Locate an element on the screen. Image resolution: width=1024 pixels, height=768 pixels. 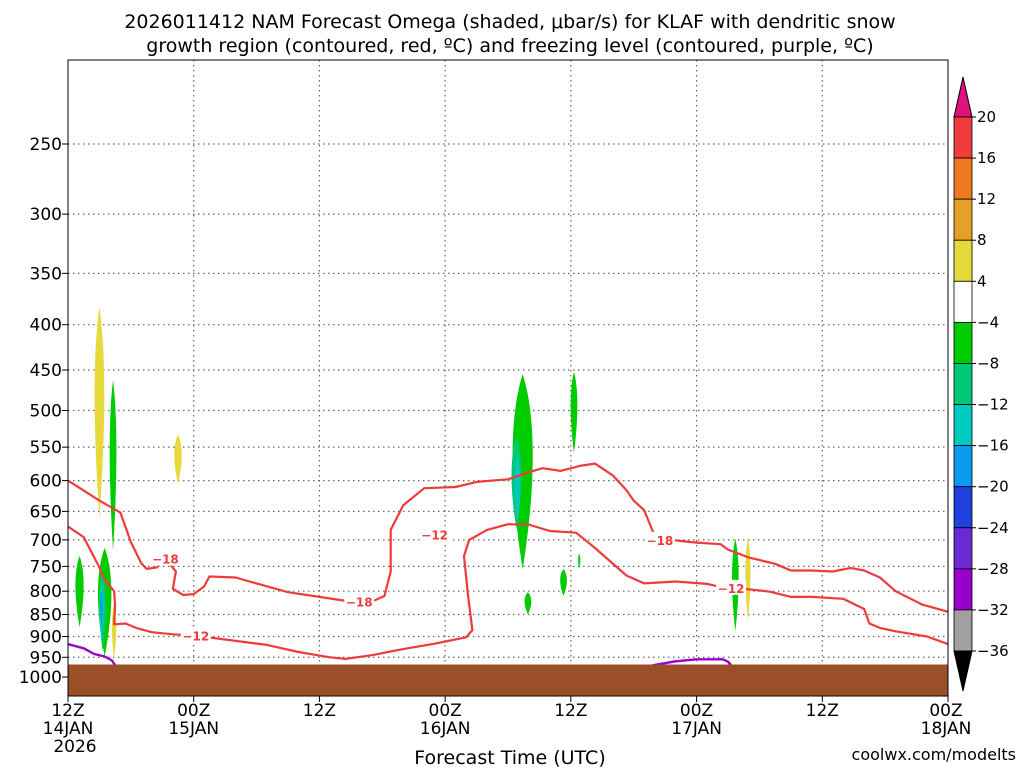
x-tick-label-h84-1: 00Z is located at coordinates (945, 711).